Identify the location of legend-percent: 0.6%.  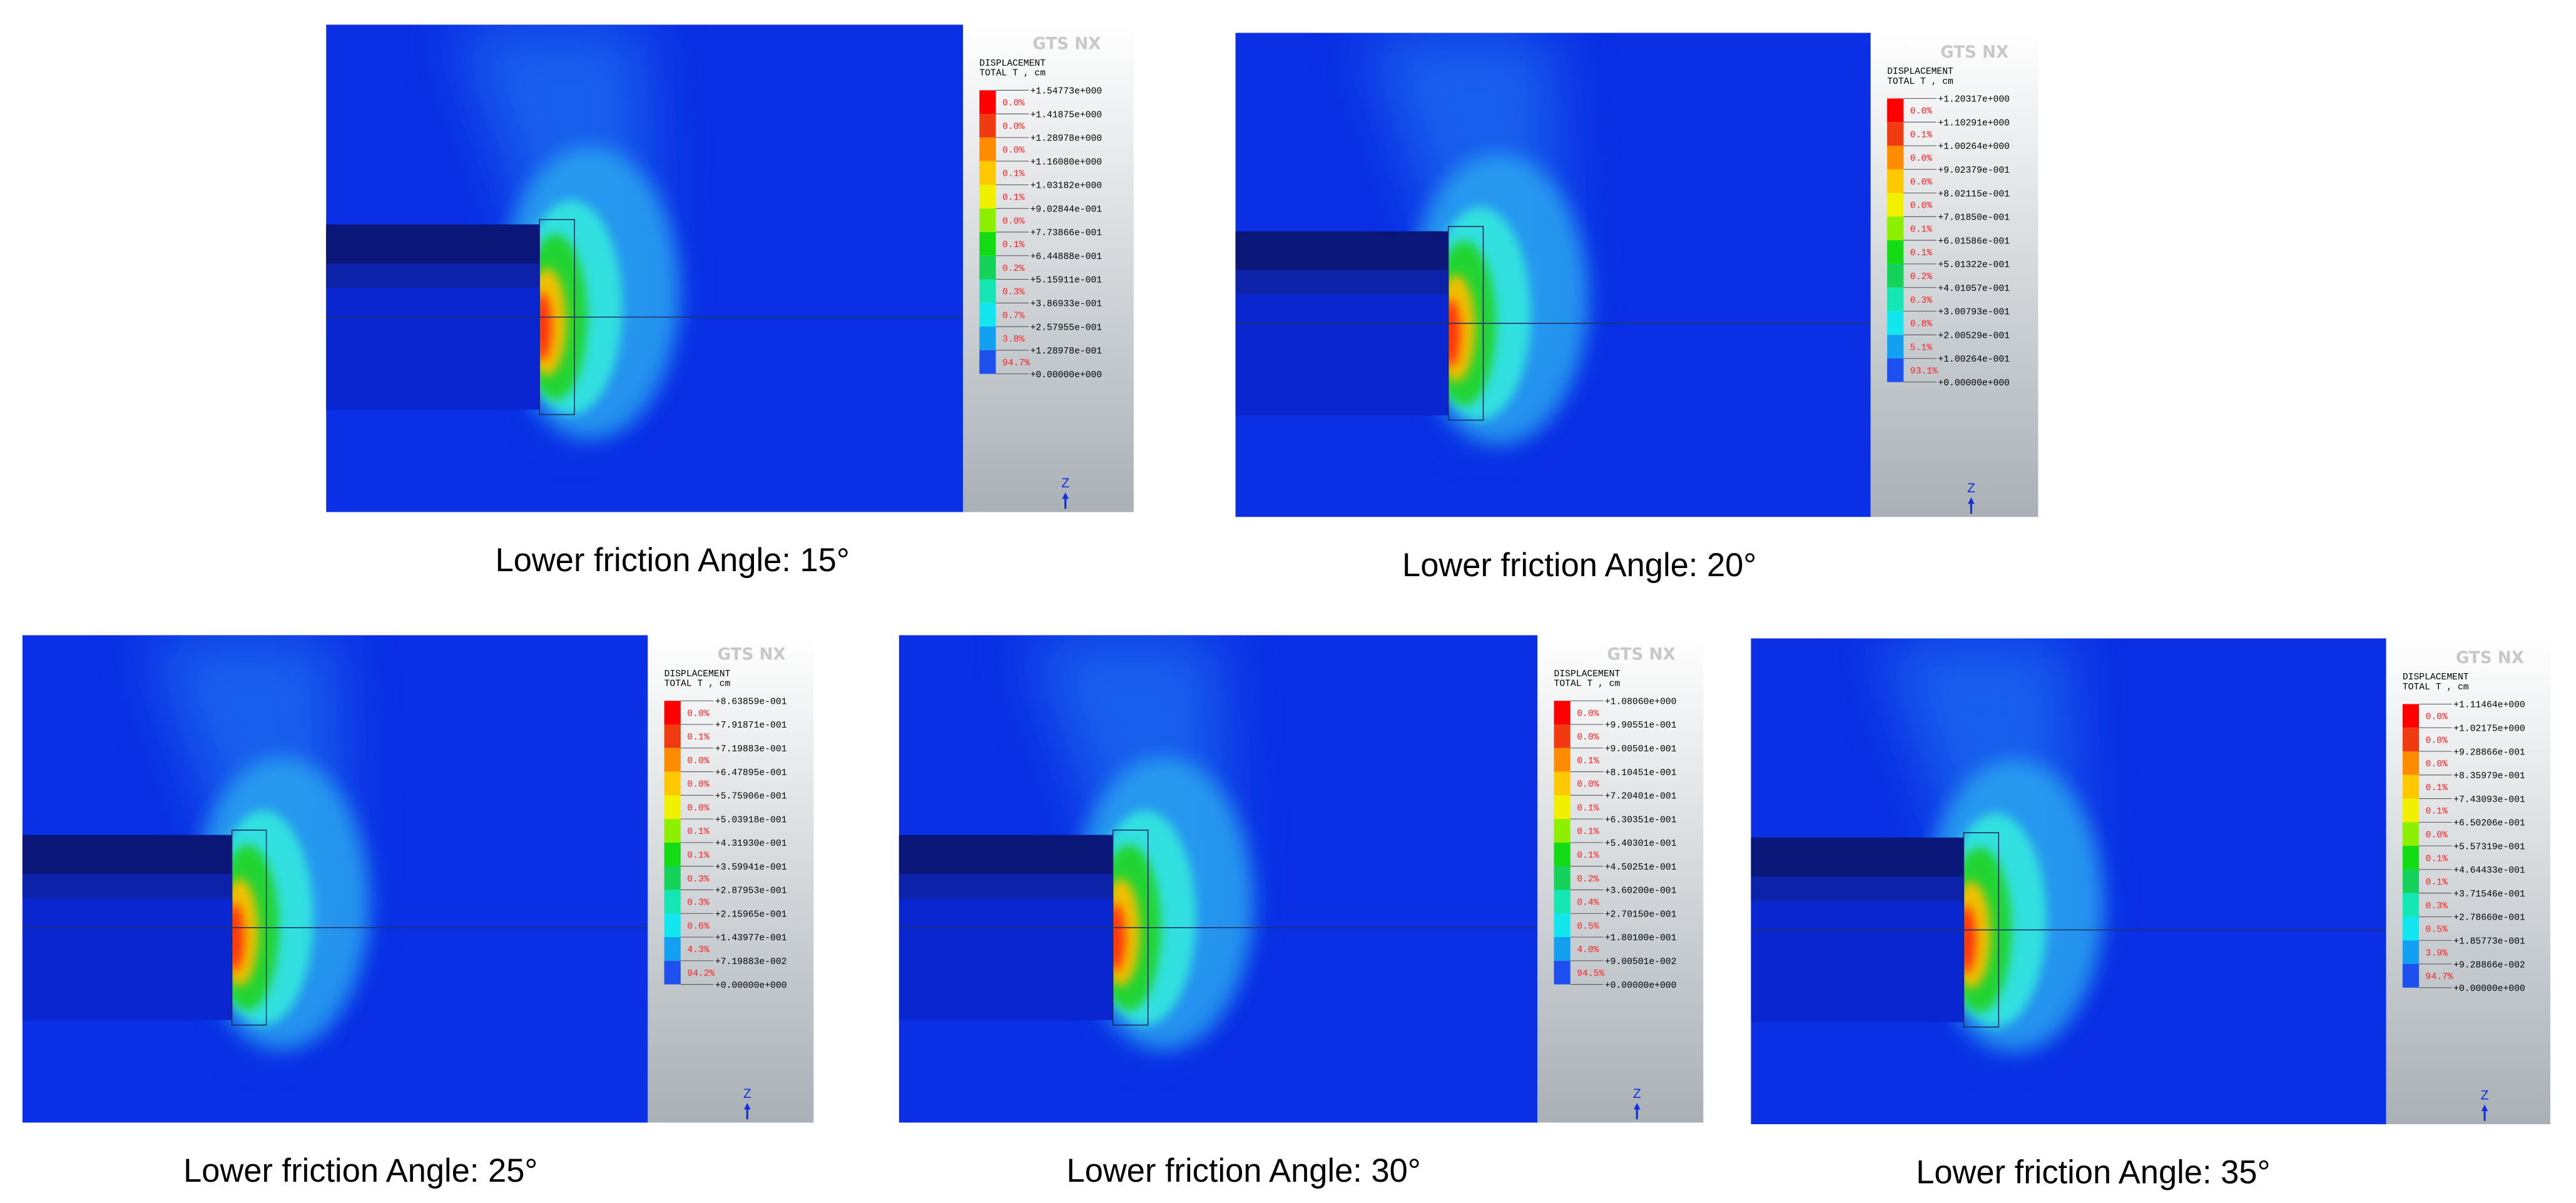
(698, 926).